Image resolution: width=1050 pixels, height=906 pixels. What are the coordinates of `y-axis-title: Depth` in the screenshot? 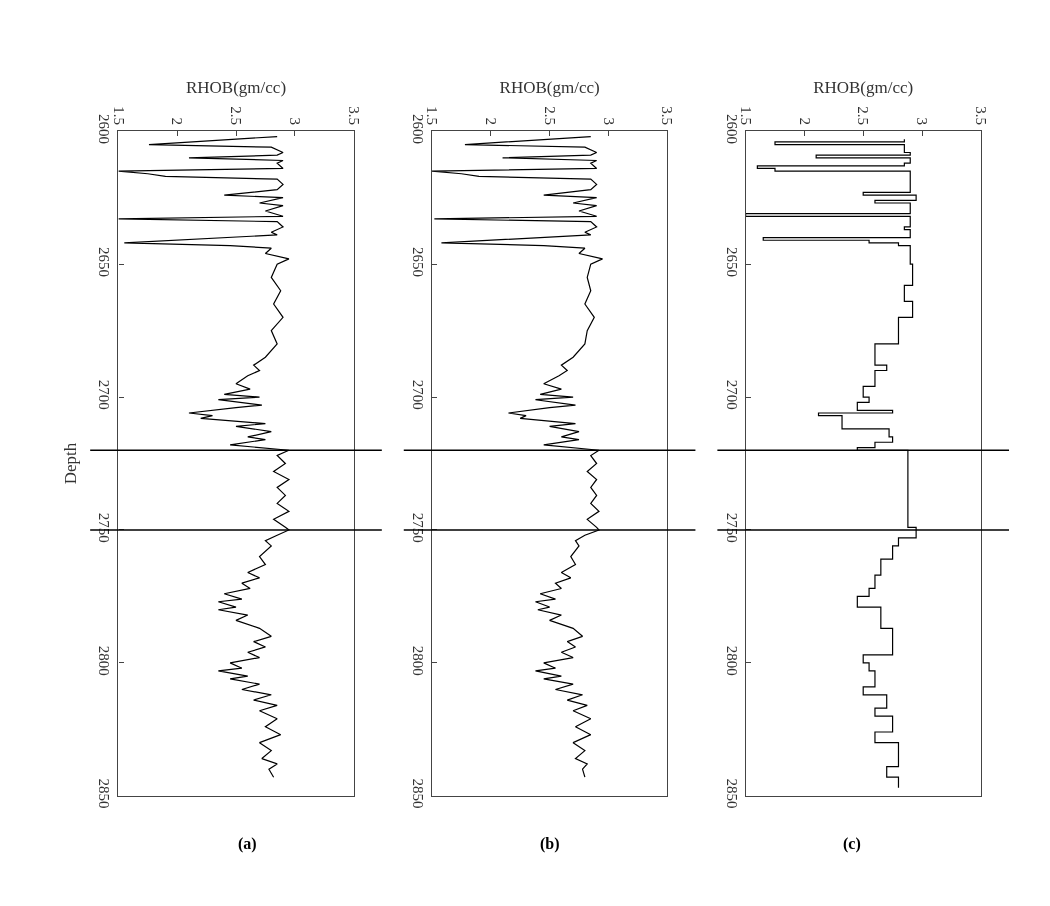 It's located at (70, 463).